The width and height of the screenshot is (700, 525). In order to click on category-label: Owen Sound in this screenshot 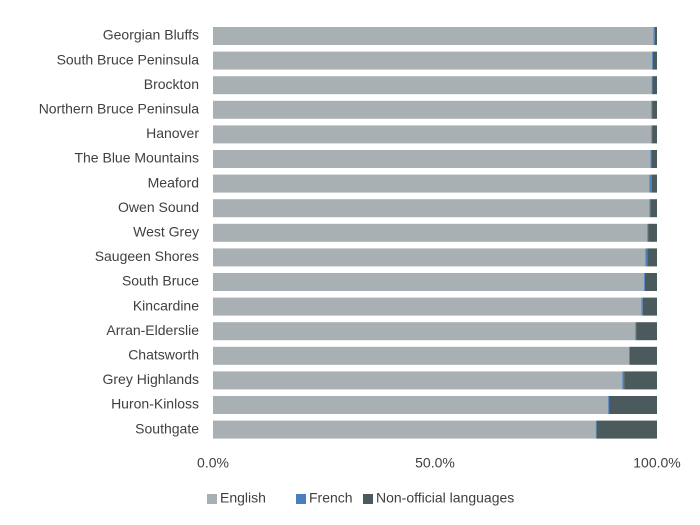, I will do `click(158, 207)`.